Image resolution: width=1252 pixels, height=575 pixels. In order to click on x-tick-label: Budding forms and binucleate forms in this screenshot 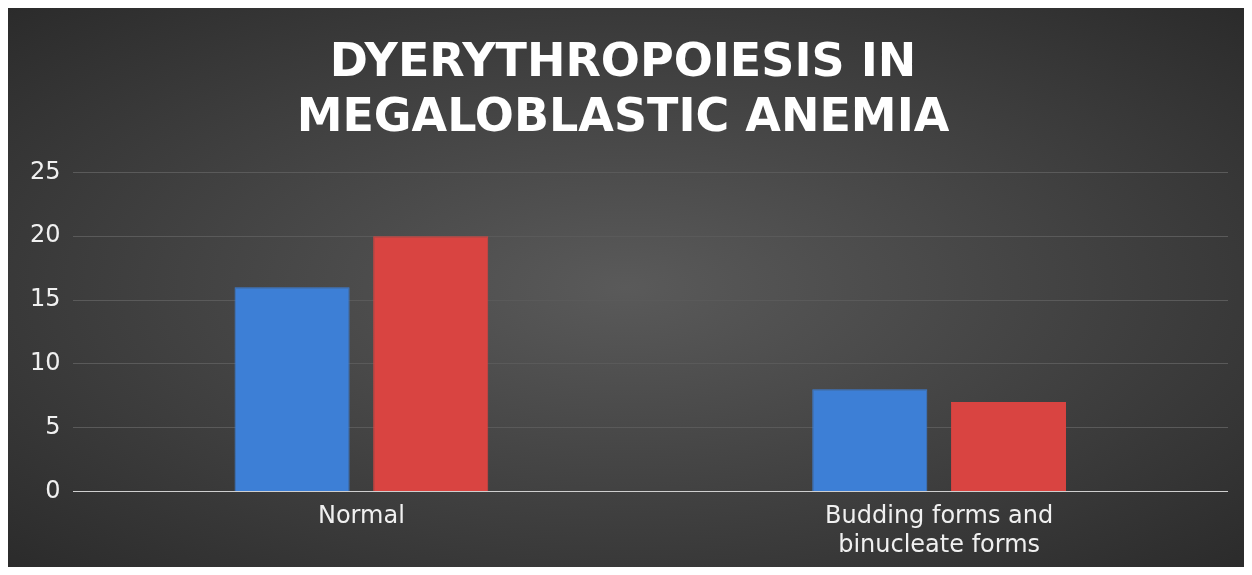, I will do `click(939, 529)`.